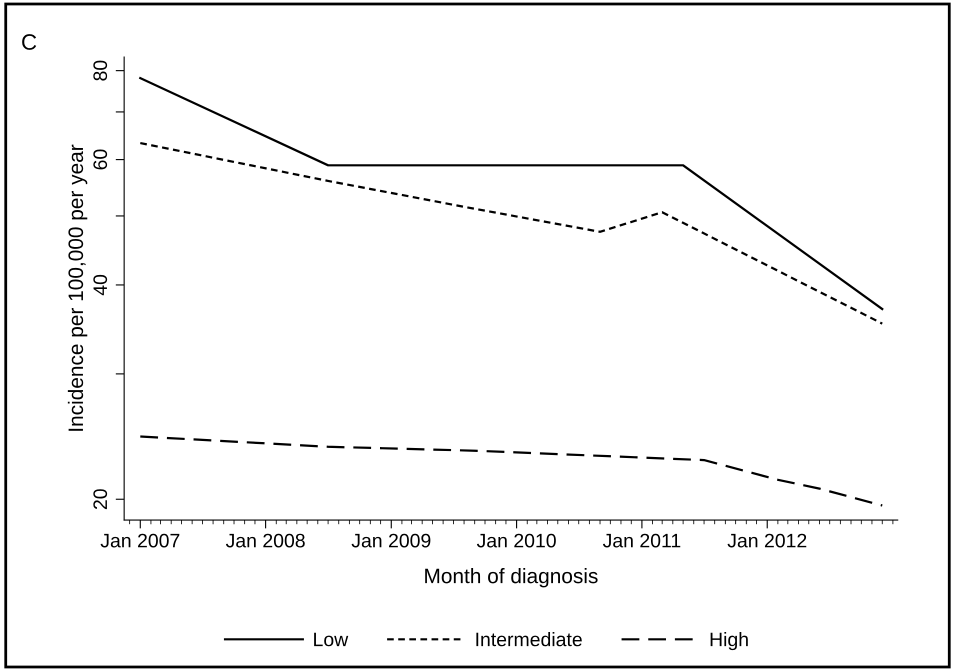 This screenshot has height=671, width=955. What do you see at coordinates (100, 499) in the screenshot?
I see `y-tick-label: 20` at bounding box center [100, 499].